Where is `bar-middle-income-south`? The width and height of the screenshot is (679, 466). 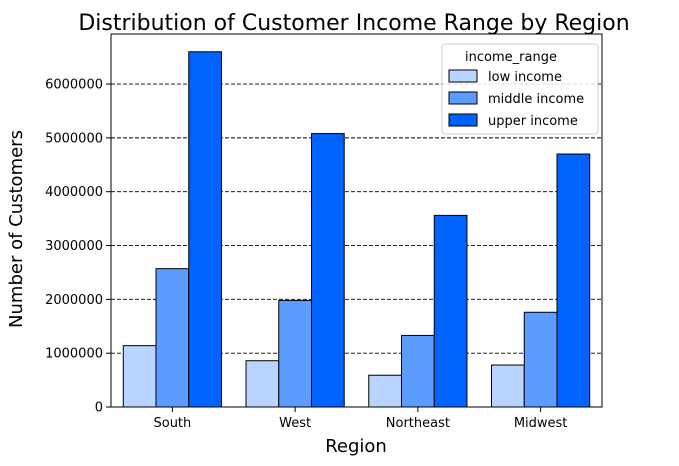
bar-middle-income-south is located at coordinates (172, 338).